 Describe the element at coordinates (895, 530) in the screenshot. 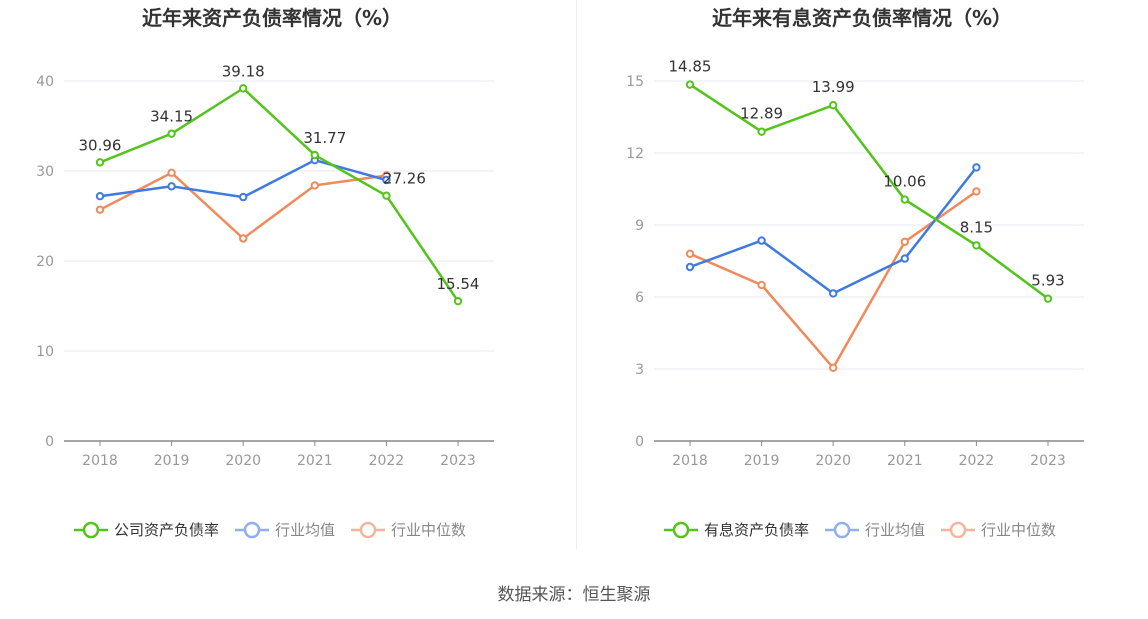

I see `chart2-legend-label-avg: 行业均值` at that location.